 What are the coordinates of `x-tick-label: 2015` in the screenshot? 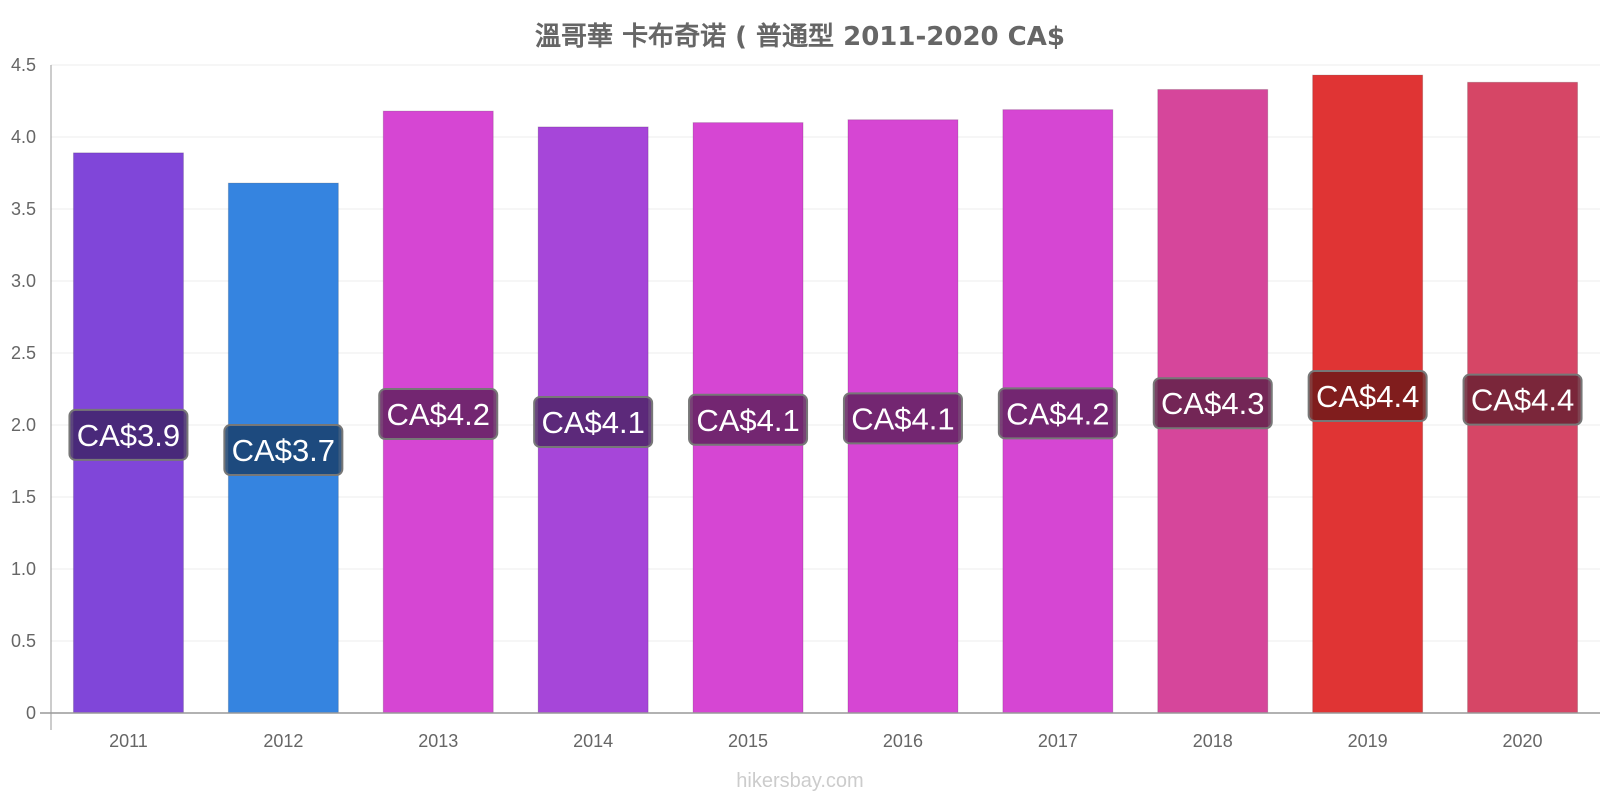 It's located at (748, 741).